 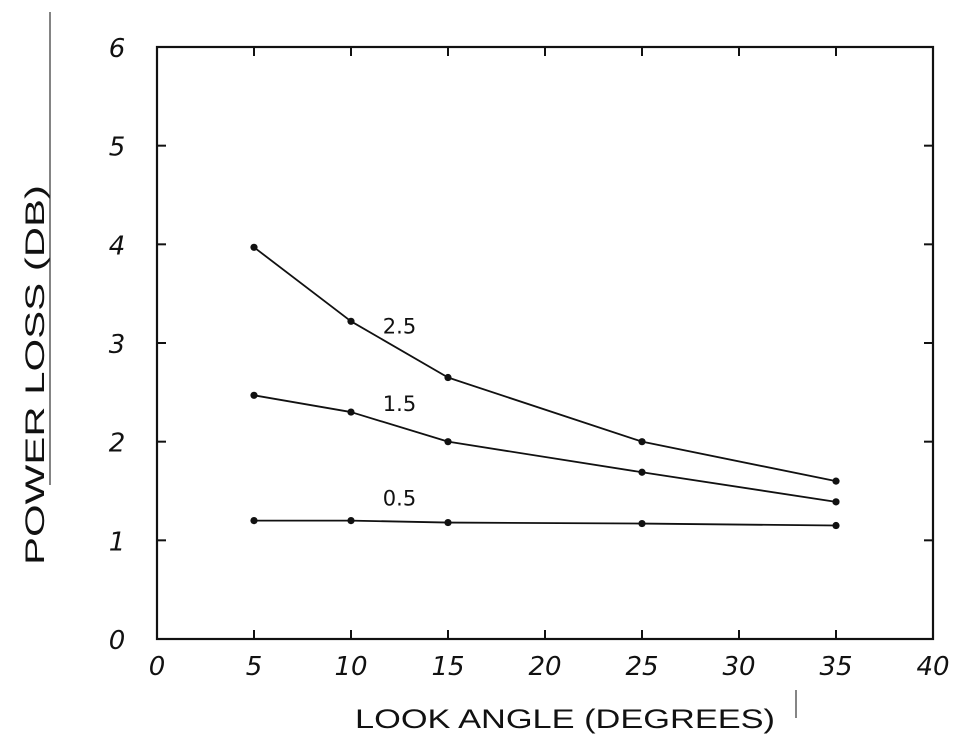 What do you see at coordinates (399, 404) in the screenshot?
I see `series-label: 1.5` at bounding box center [399, 404].